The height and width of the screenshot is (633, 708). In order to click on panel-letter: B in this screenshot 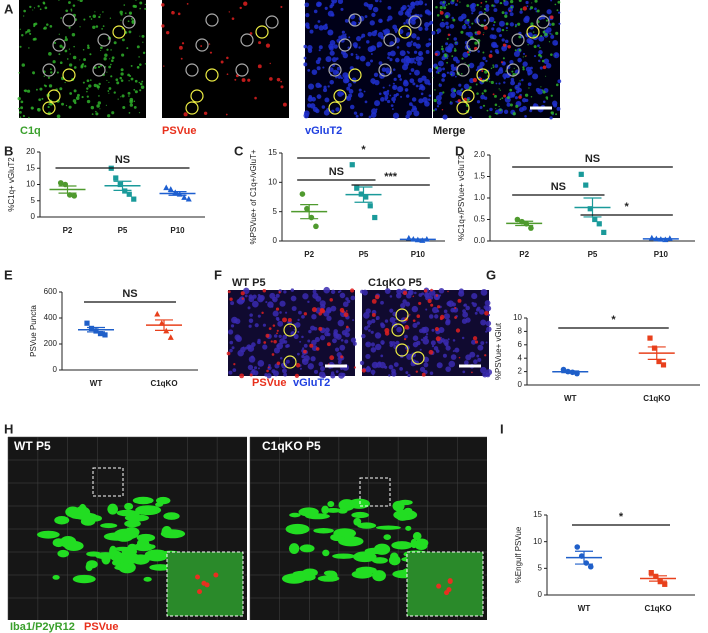, I will do `click(8, 150)`.